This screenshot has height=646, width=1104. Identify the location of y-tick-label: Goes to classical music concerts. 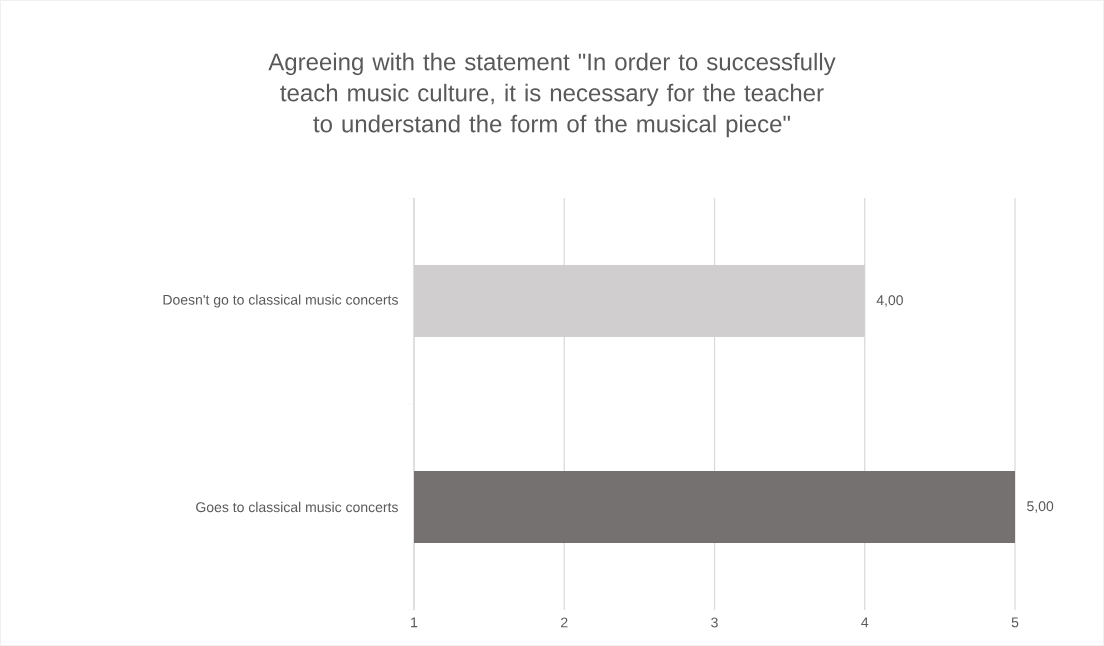
(297, 507).